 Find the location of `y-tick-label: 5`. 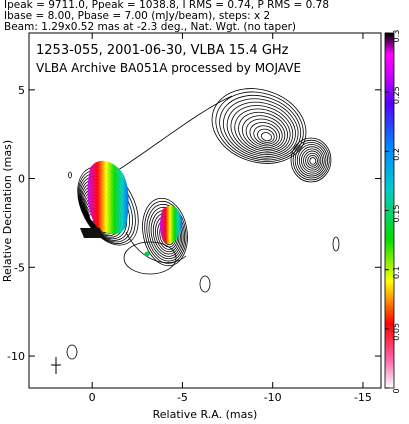

y-tick-label: 5 is located at coordinates (21, 90).